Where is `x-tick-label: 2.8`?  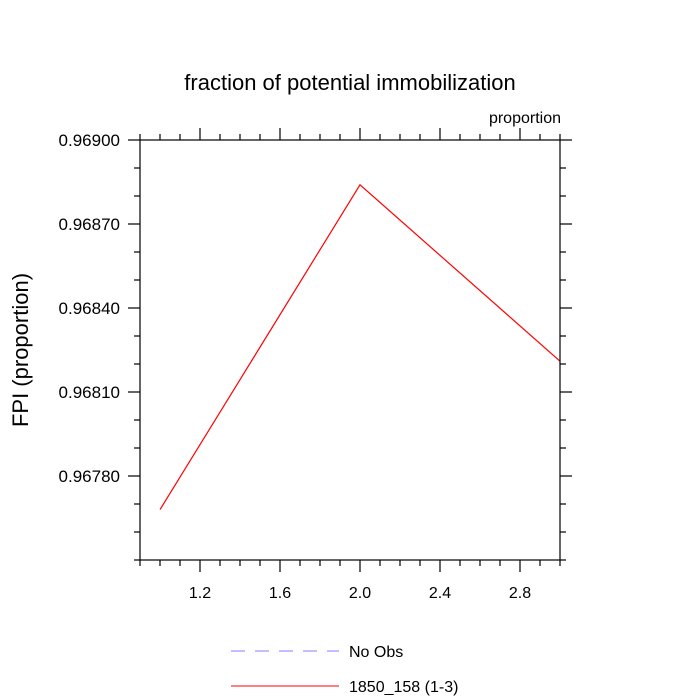
x-tick-label: 2.8 is located at coordinates (520, 593).